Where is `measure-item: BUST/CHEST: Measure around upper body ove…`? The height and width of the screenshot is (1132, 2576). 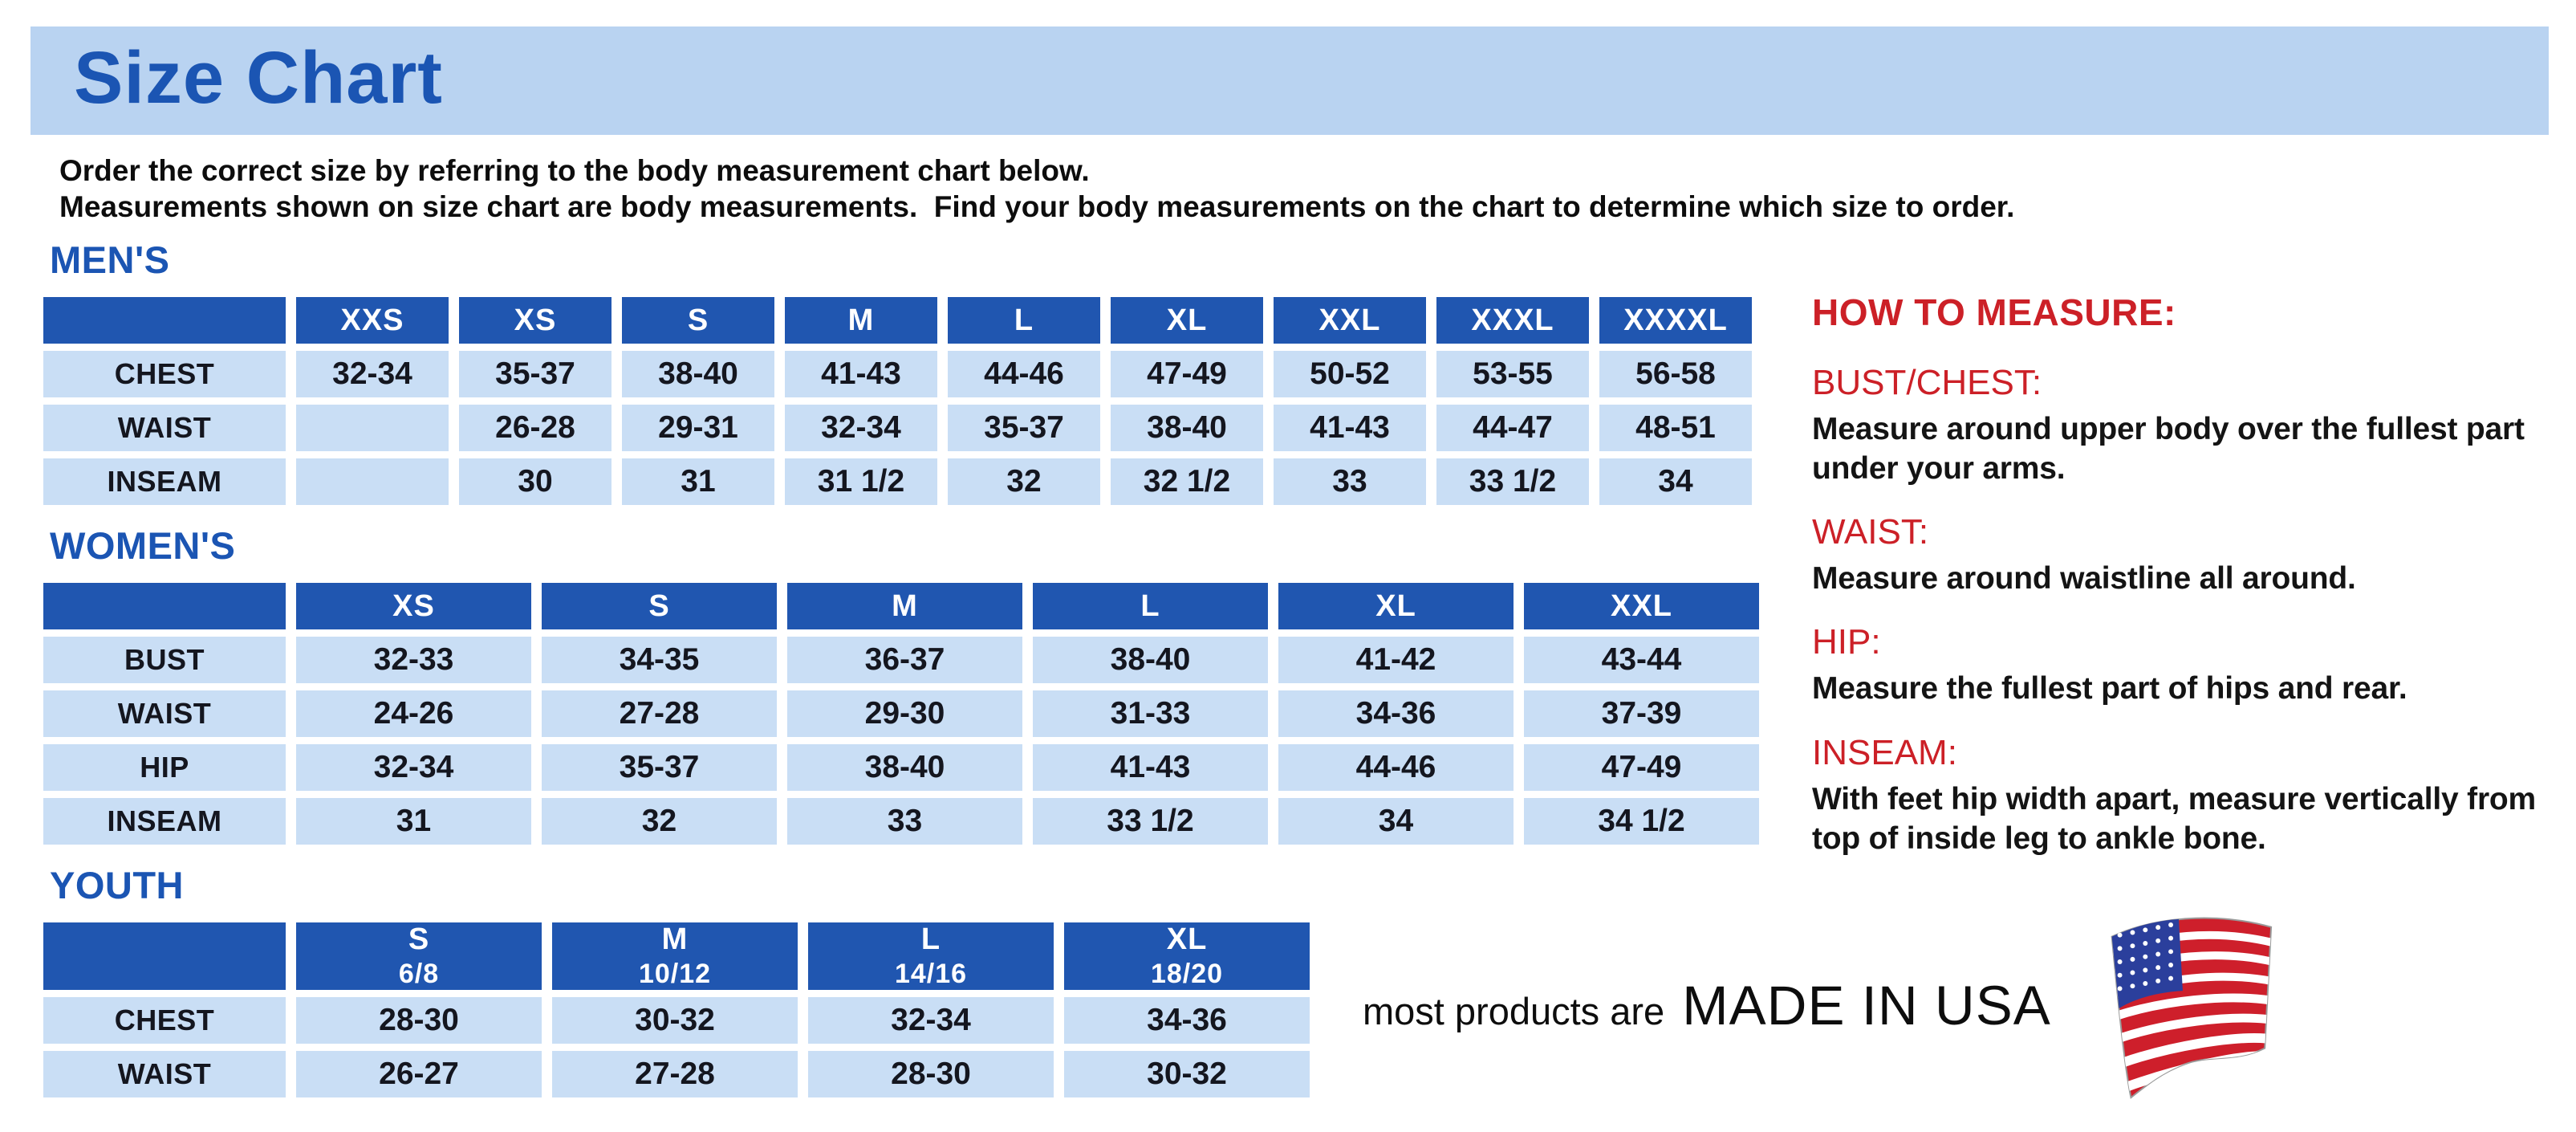 measure-item: BUST/CHEST: Measure around upper body ove… is located at coordinates (2181, 425).